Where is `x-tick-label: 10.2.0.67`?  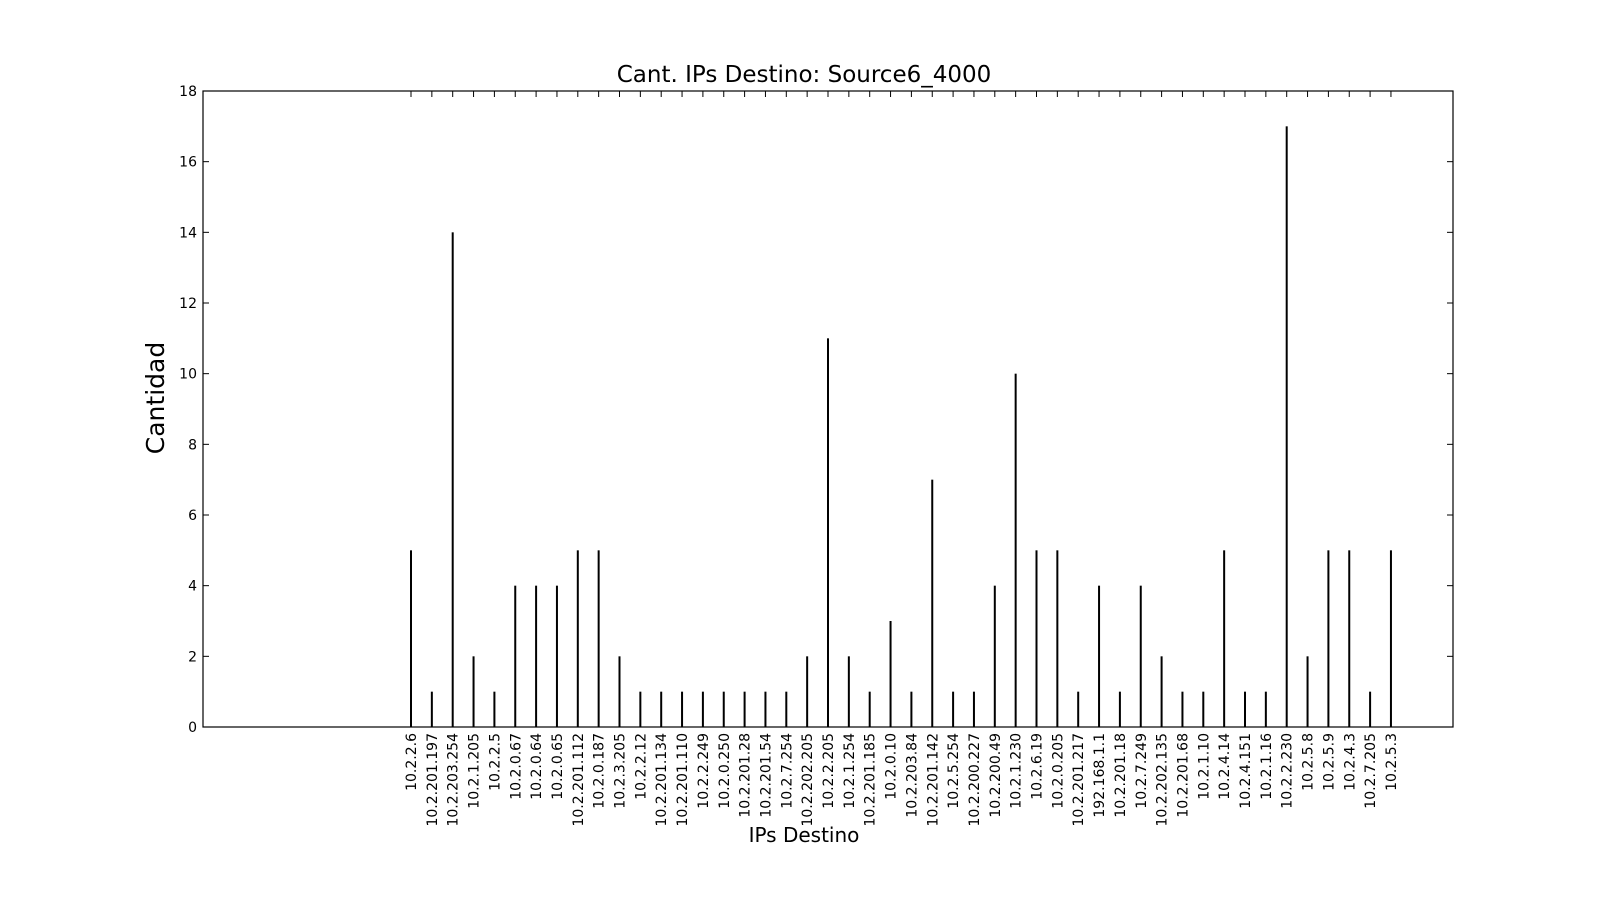
x-tick-label: 10.2.0.67 is located at coordinates (516, 766).